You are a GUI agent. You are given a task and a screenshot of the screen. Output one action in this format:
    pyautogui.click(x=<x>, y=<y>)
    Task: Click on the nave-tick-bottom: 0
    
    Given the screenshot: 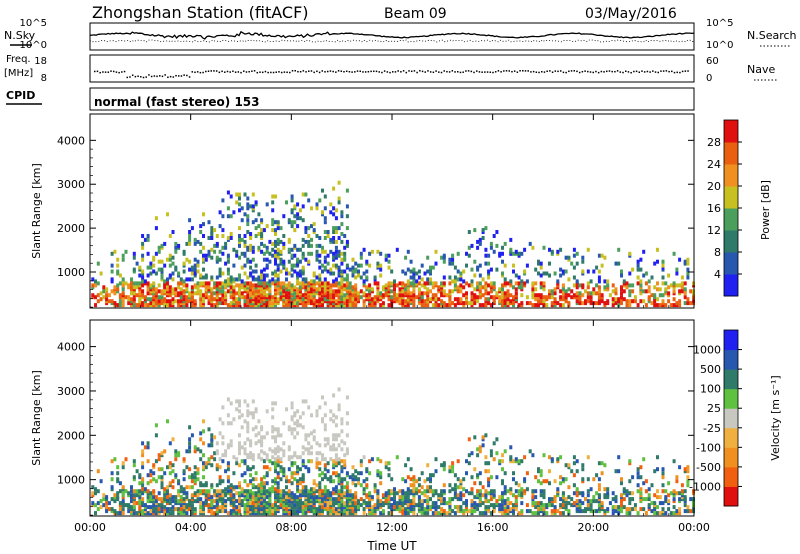 What is the action you would take?
    pyautogui.click(x=709, y=78)
    